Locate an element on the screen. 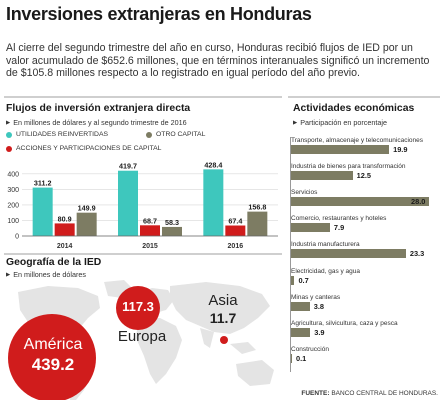 The height and width of the screenshot is (400, 444). legend-dot-utilidades is located at coordinates (9, 134).